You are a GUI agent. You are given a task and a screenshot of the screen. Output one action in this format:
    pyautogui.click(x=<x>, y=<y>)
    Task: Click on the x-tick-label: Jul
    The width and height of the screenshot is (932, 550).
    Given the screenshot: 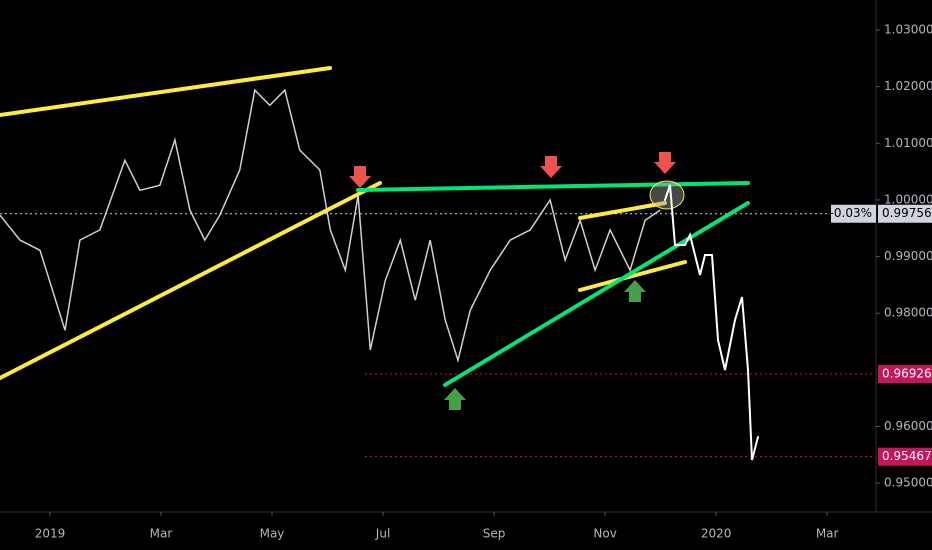 What is the action you would take?
    pyautogui.click(x=382, y=534)
    